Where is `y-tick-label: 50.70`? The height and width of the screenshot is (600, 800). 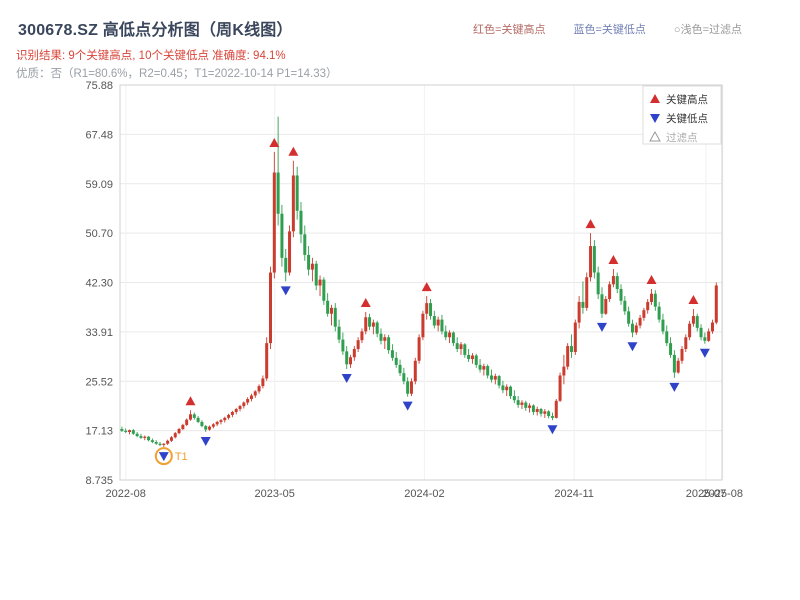
y-tick-label: 50.70 is located at coordinates (99, 234).